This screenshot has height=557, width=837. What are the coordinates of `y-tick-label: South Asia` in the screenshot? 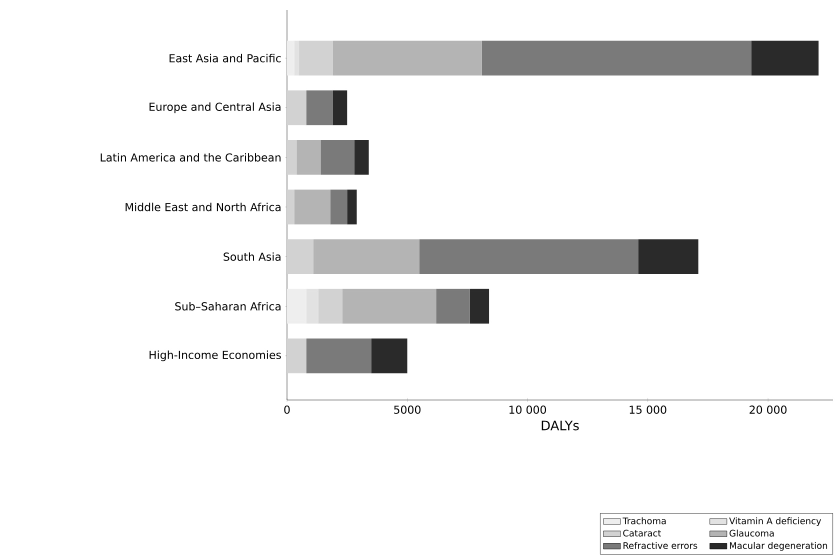 It's located at (252, 256).